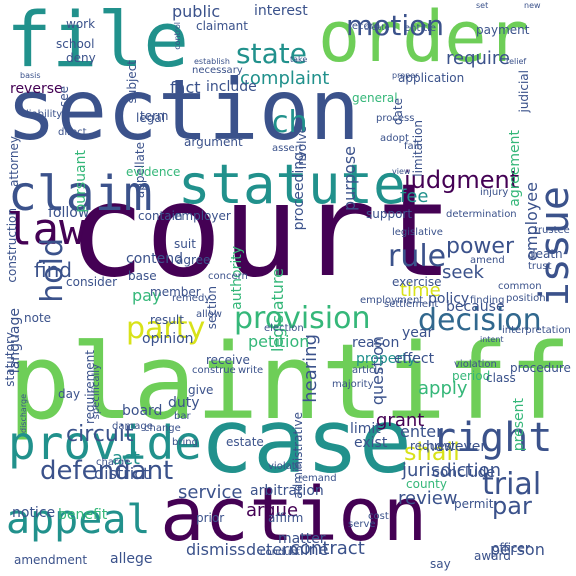 This screenshot has width=576, height=576. I want to click on word-reason: reason, so click(376, 343).